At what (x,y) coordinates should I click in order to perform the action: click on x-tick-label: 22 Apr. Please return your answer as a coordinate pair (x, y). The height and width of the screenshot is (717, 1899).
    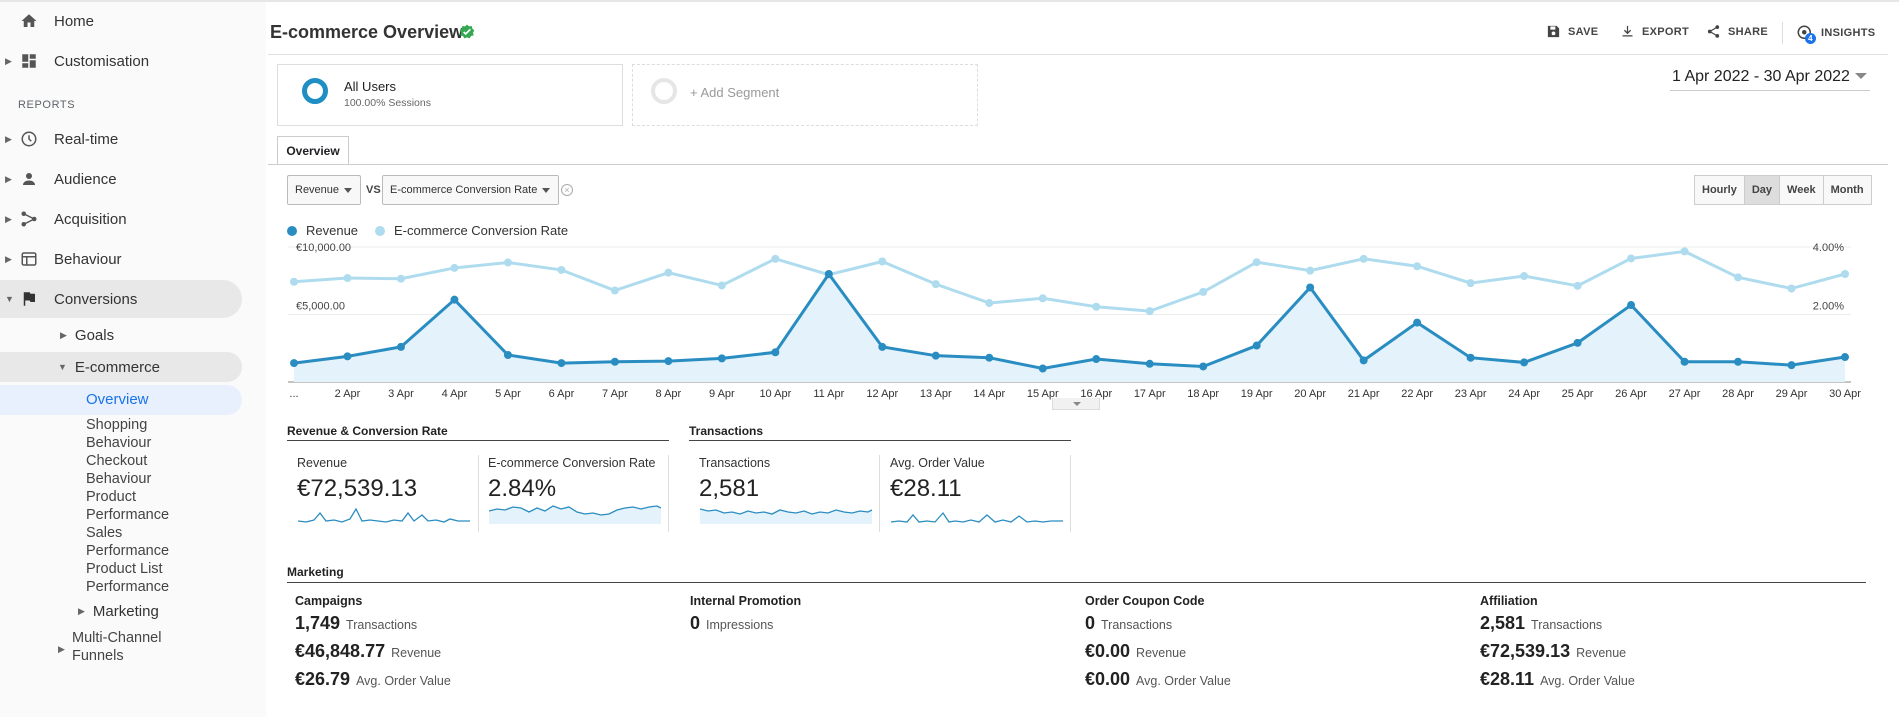
    Looking at the image, I should click on (1417, 394).